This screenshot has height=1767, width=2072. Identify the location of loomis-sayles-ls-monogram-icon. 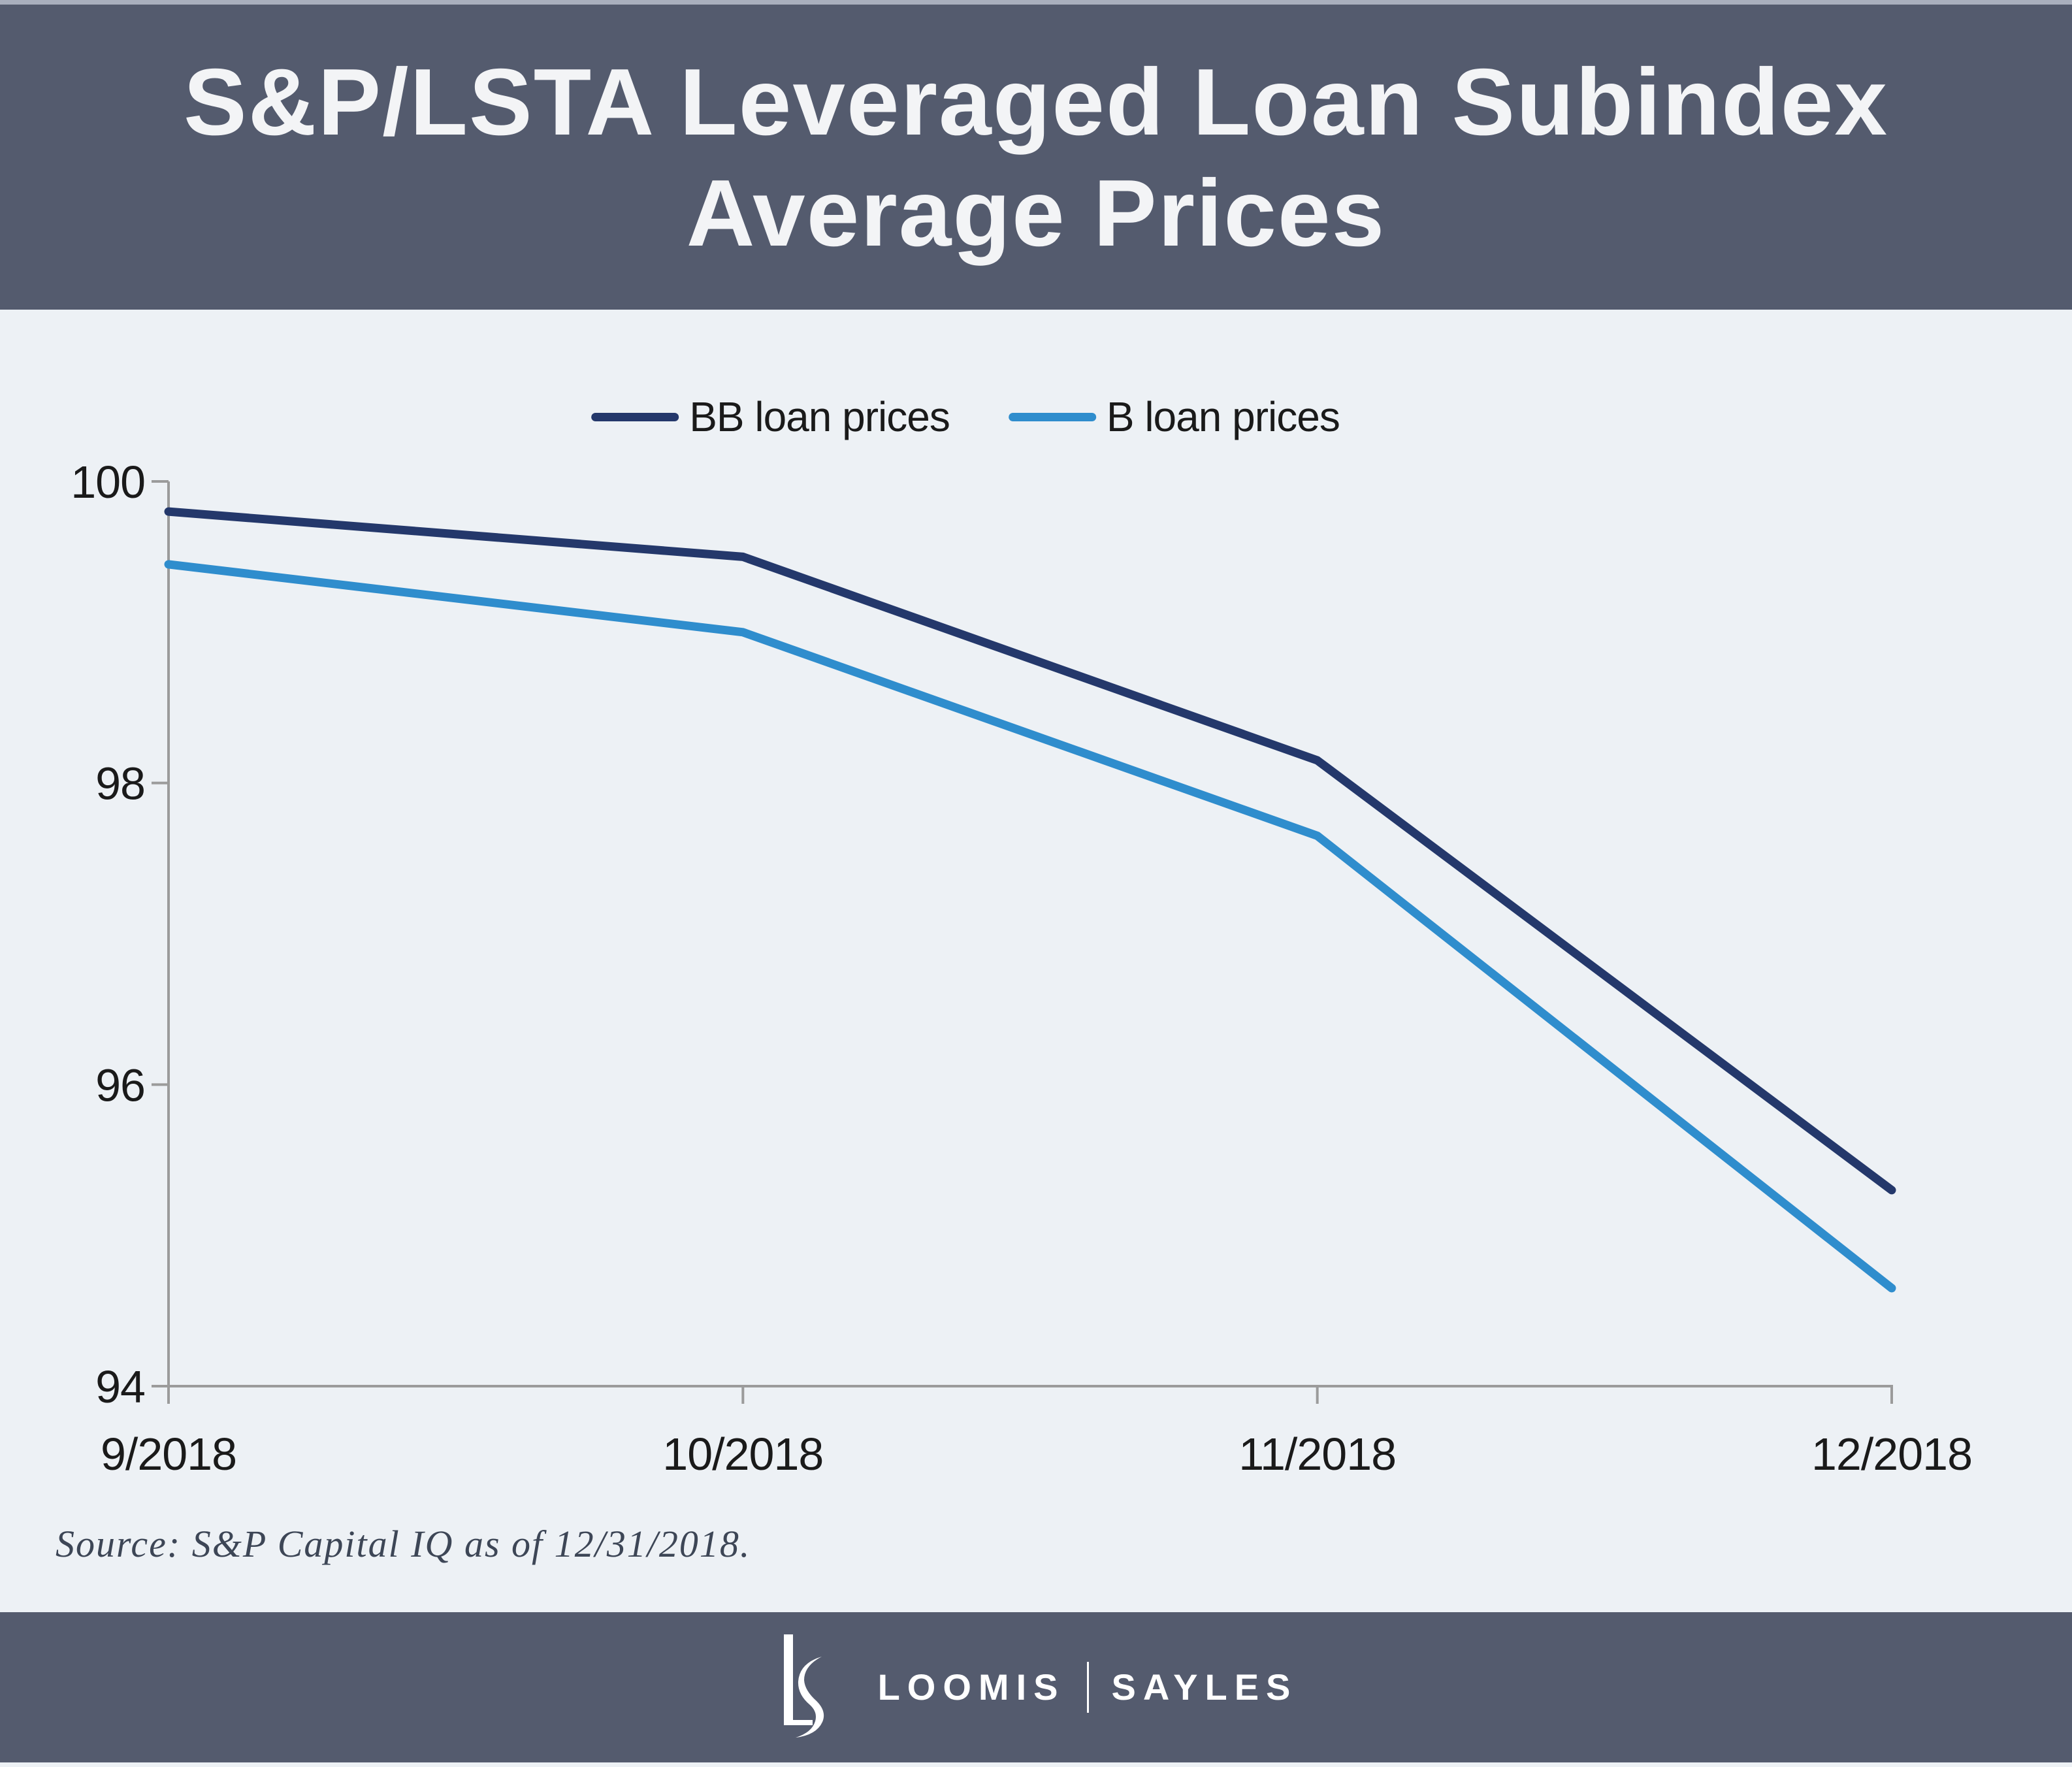
(803, 1686).